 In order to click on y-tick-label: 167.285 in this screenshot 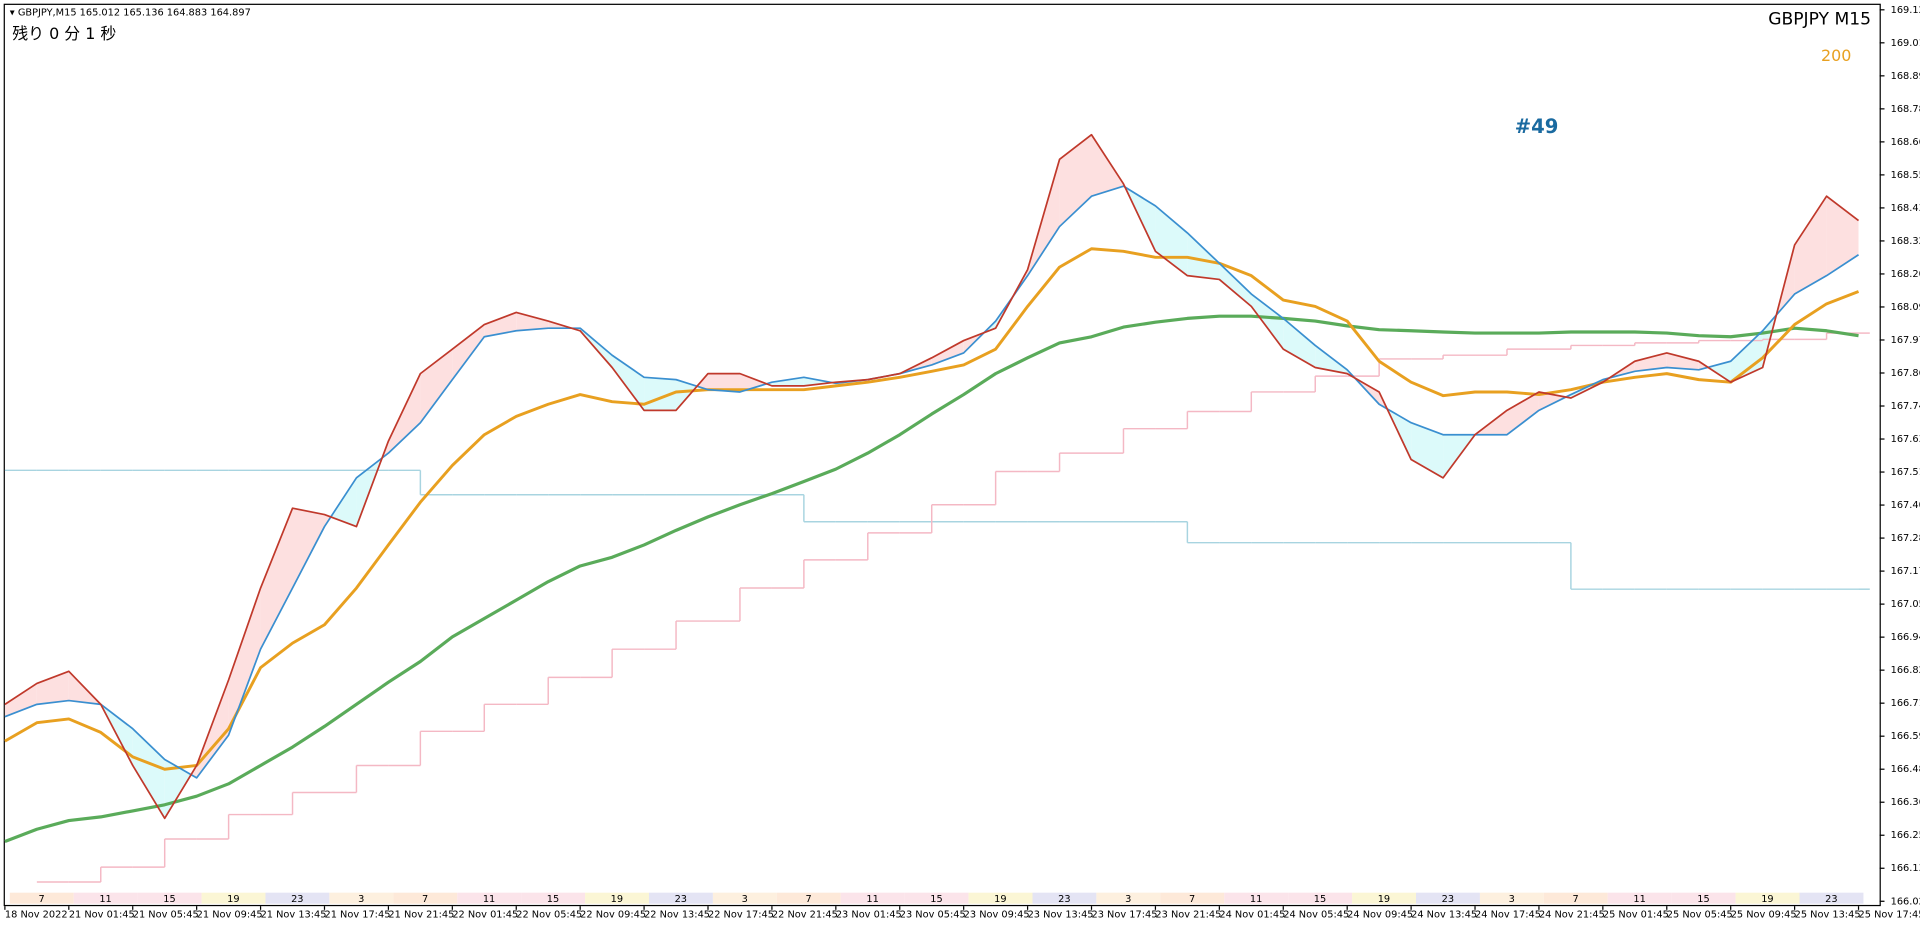, I will do `click(1905, 538)`.